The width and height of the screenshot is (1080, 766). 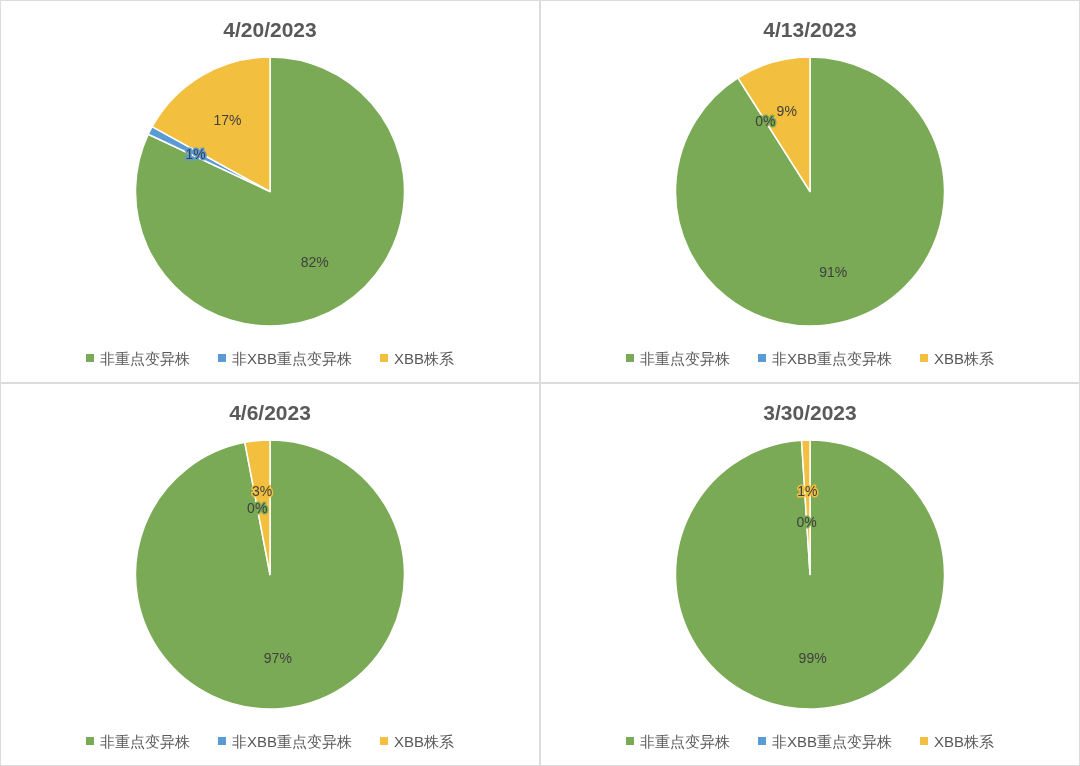 I want to click on data-label: 82%, so click(x=314, y=261).